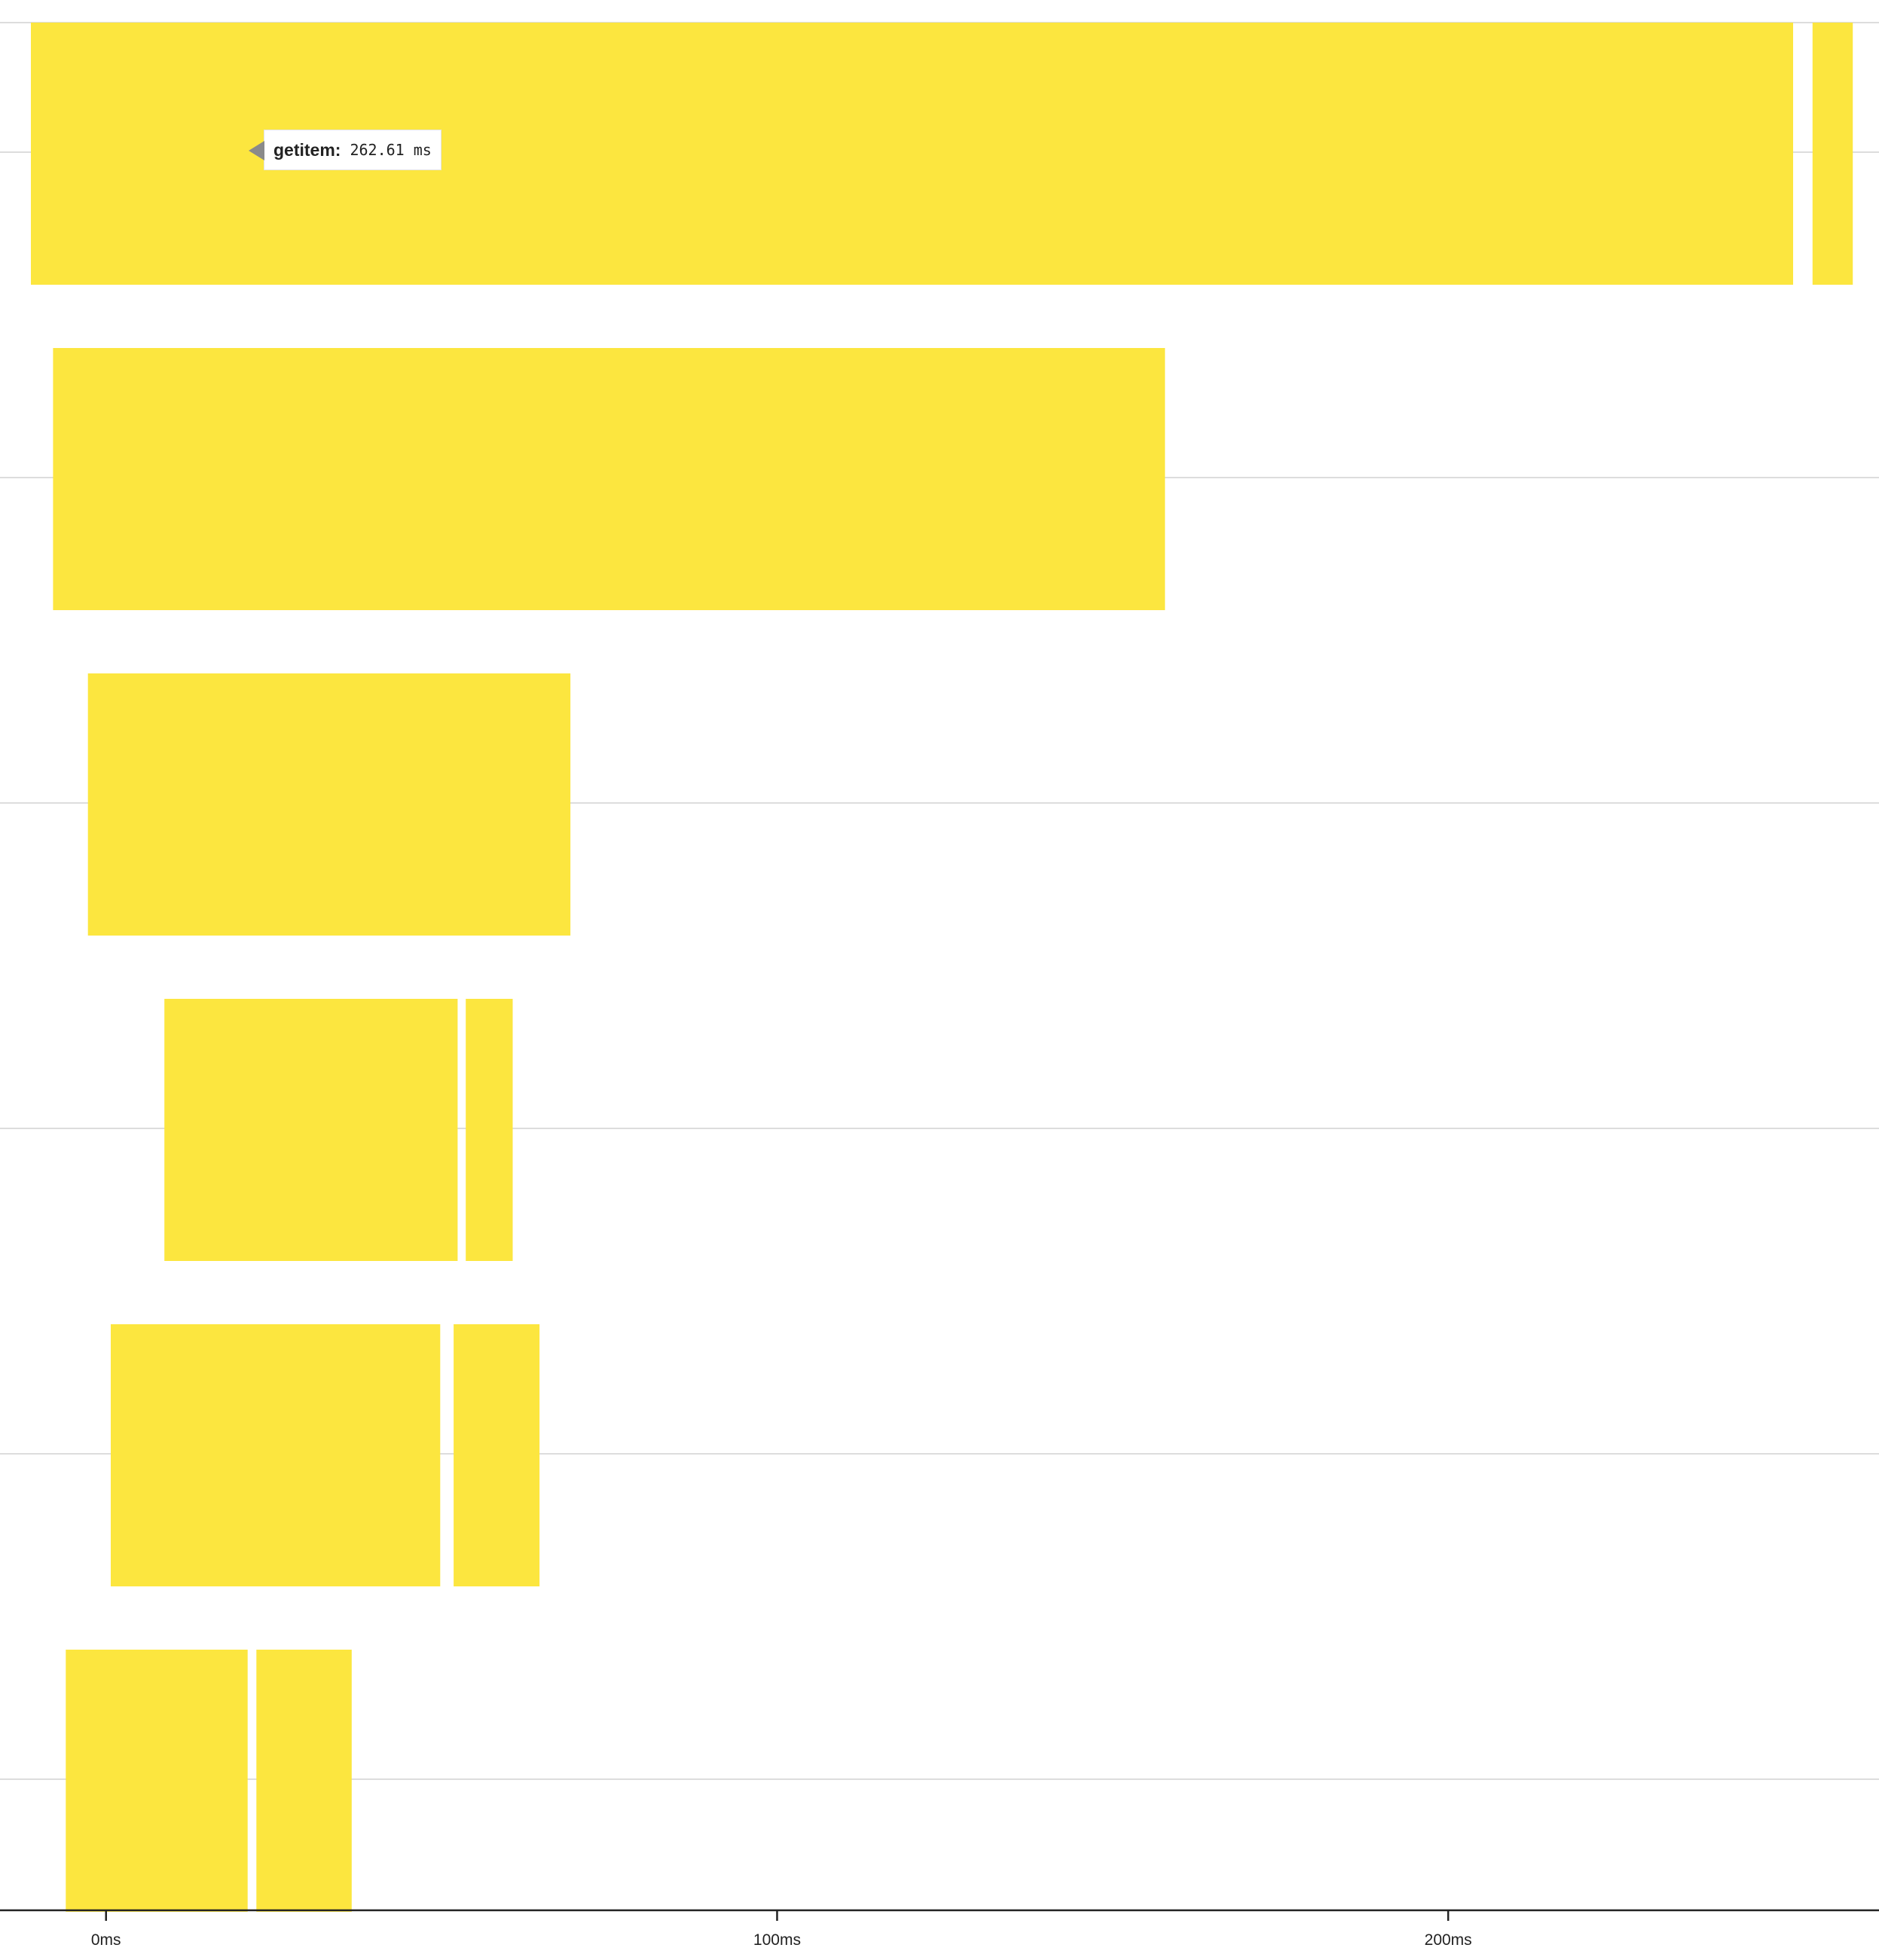 This screenshot has width=1879, height=1960. Describe the element at coordinates (391, 150) in the screenshot. I see `tooltip-value: 262.61 ms` at that location.